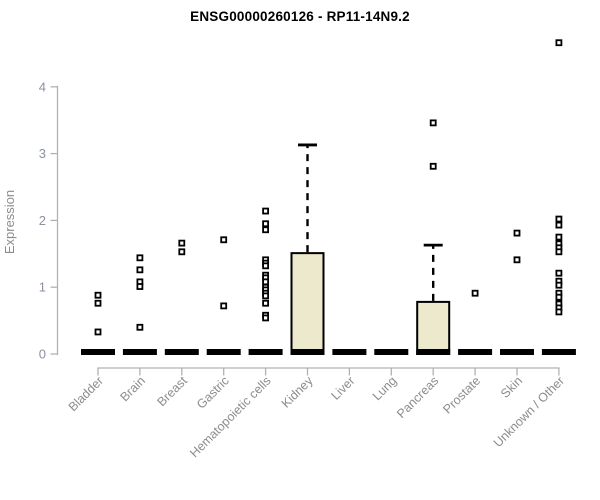 Image resolution: width=600 pixels, height=500 pixels. What do you see at coordinates (42, 220) in the screenshot?
I see `y-tick-label: 2` at bounding box center [42, 220].